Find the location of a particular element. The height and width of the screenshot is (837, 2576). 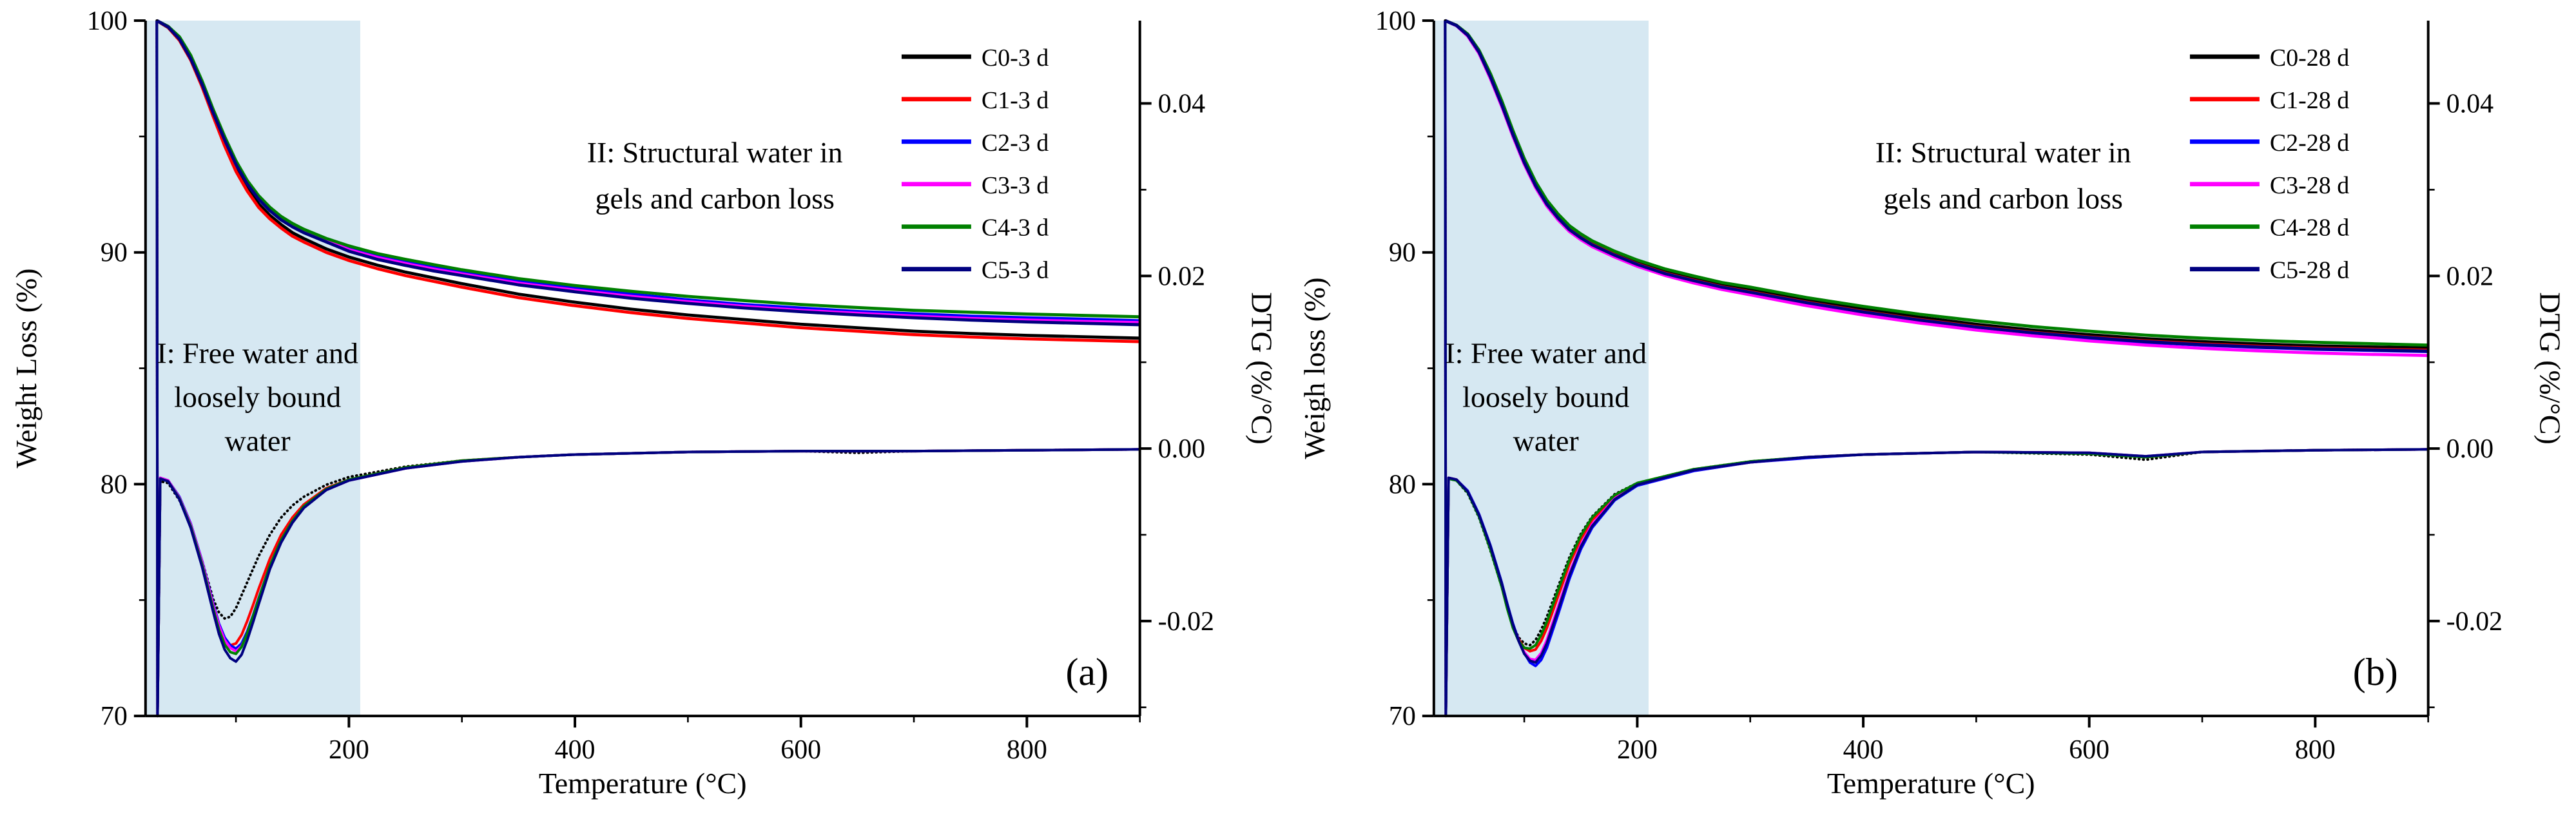

y-axis-title-left: Weigh loss (%) is located at coordinates (1313, 368).